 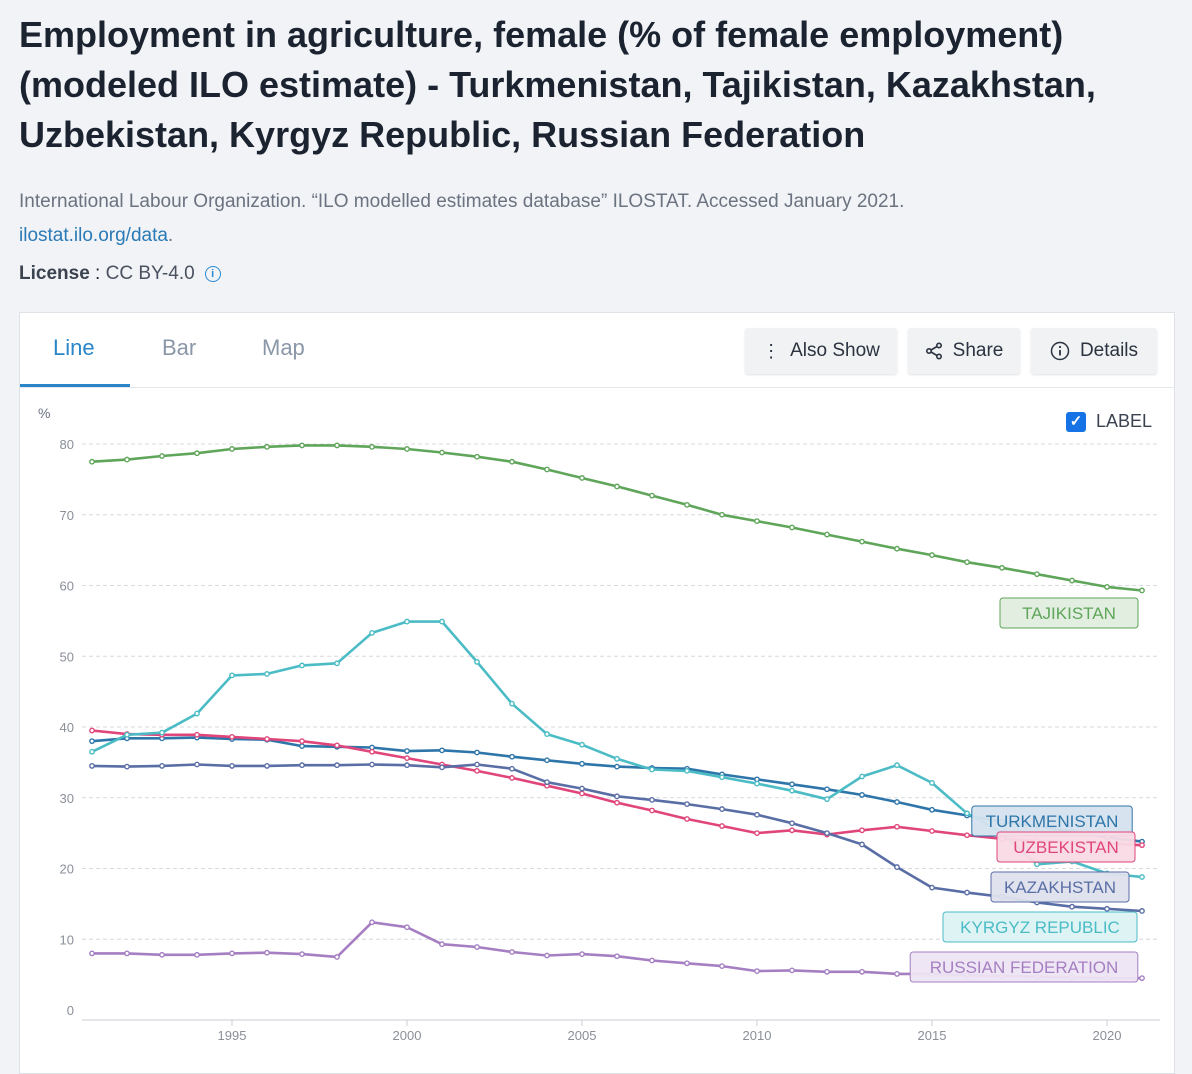 What do you see at coordinates (67, 939) in the screenshot?
I see `y-tick-label: 10` at bounding box center [67, 939].